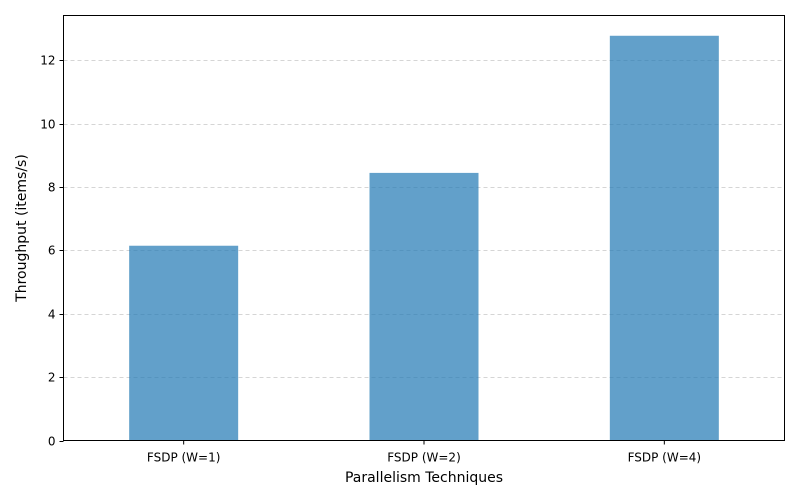 This screenshot has height=500, width=800. What do you see at coordinates (52, 188) in the screenshot?
I see `y-tick-label: 8` at bounding box center [52, 188].